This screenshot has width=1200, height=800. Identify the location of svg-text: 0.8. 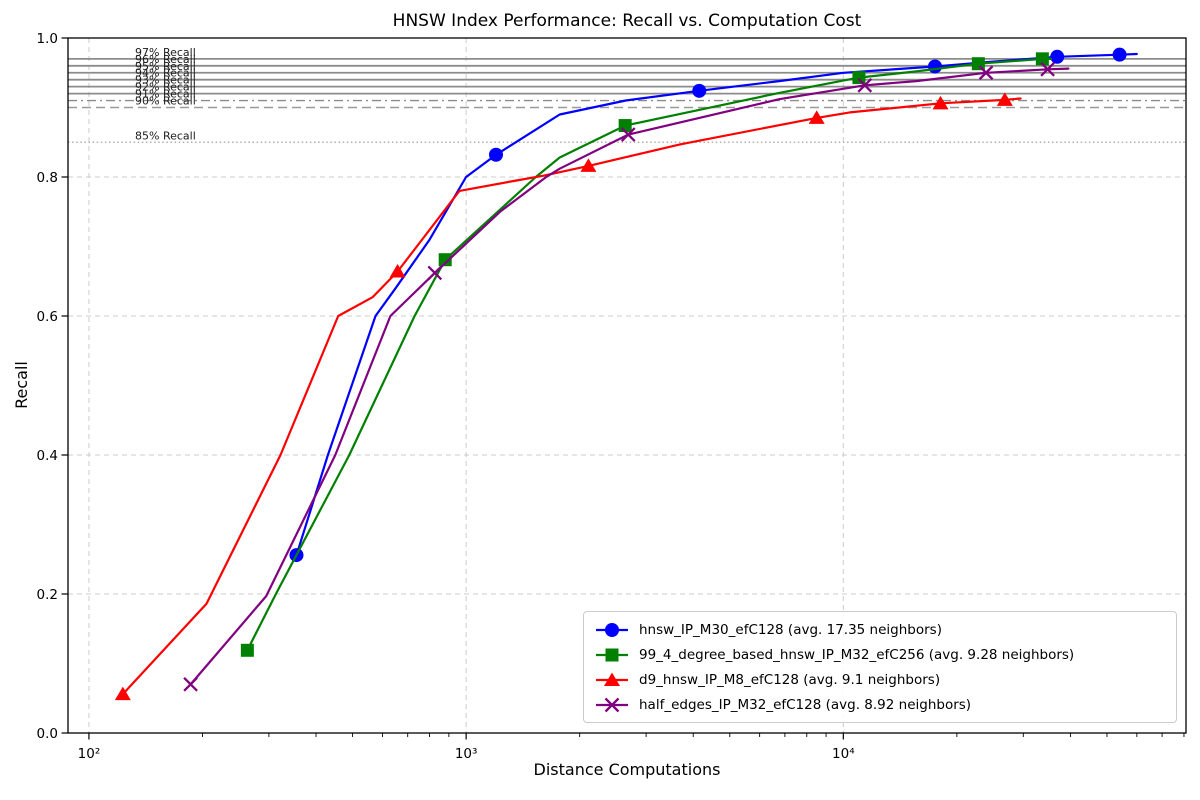
(47, 178).